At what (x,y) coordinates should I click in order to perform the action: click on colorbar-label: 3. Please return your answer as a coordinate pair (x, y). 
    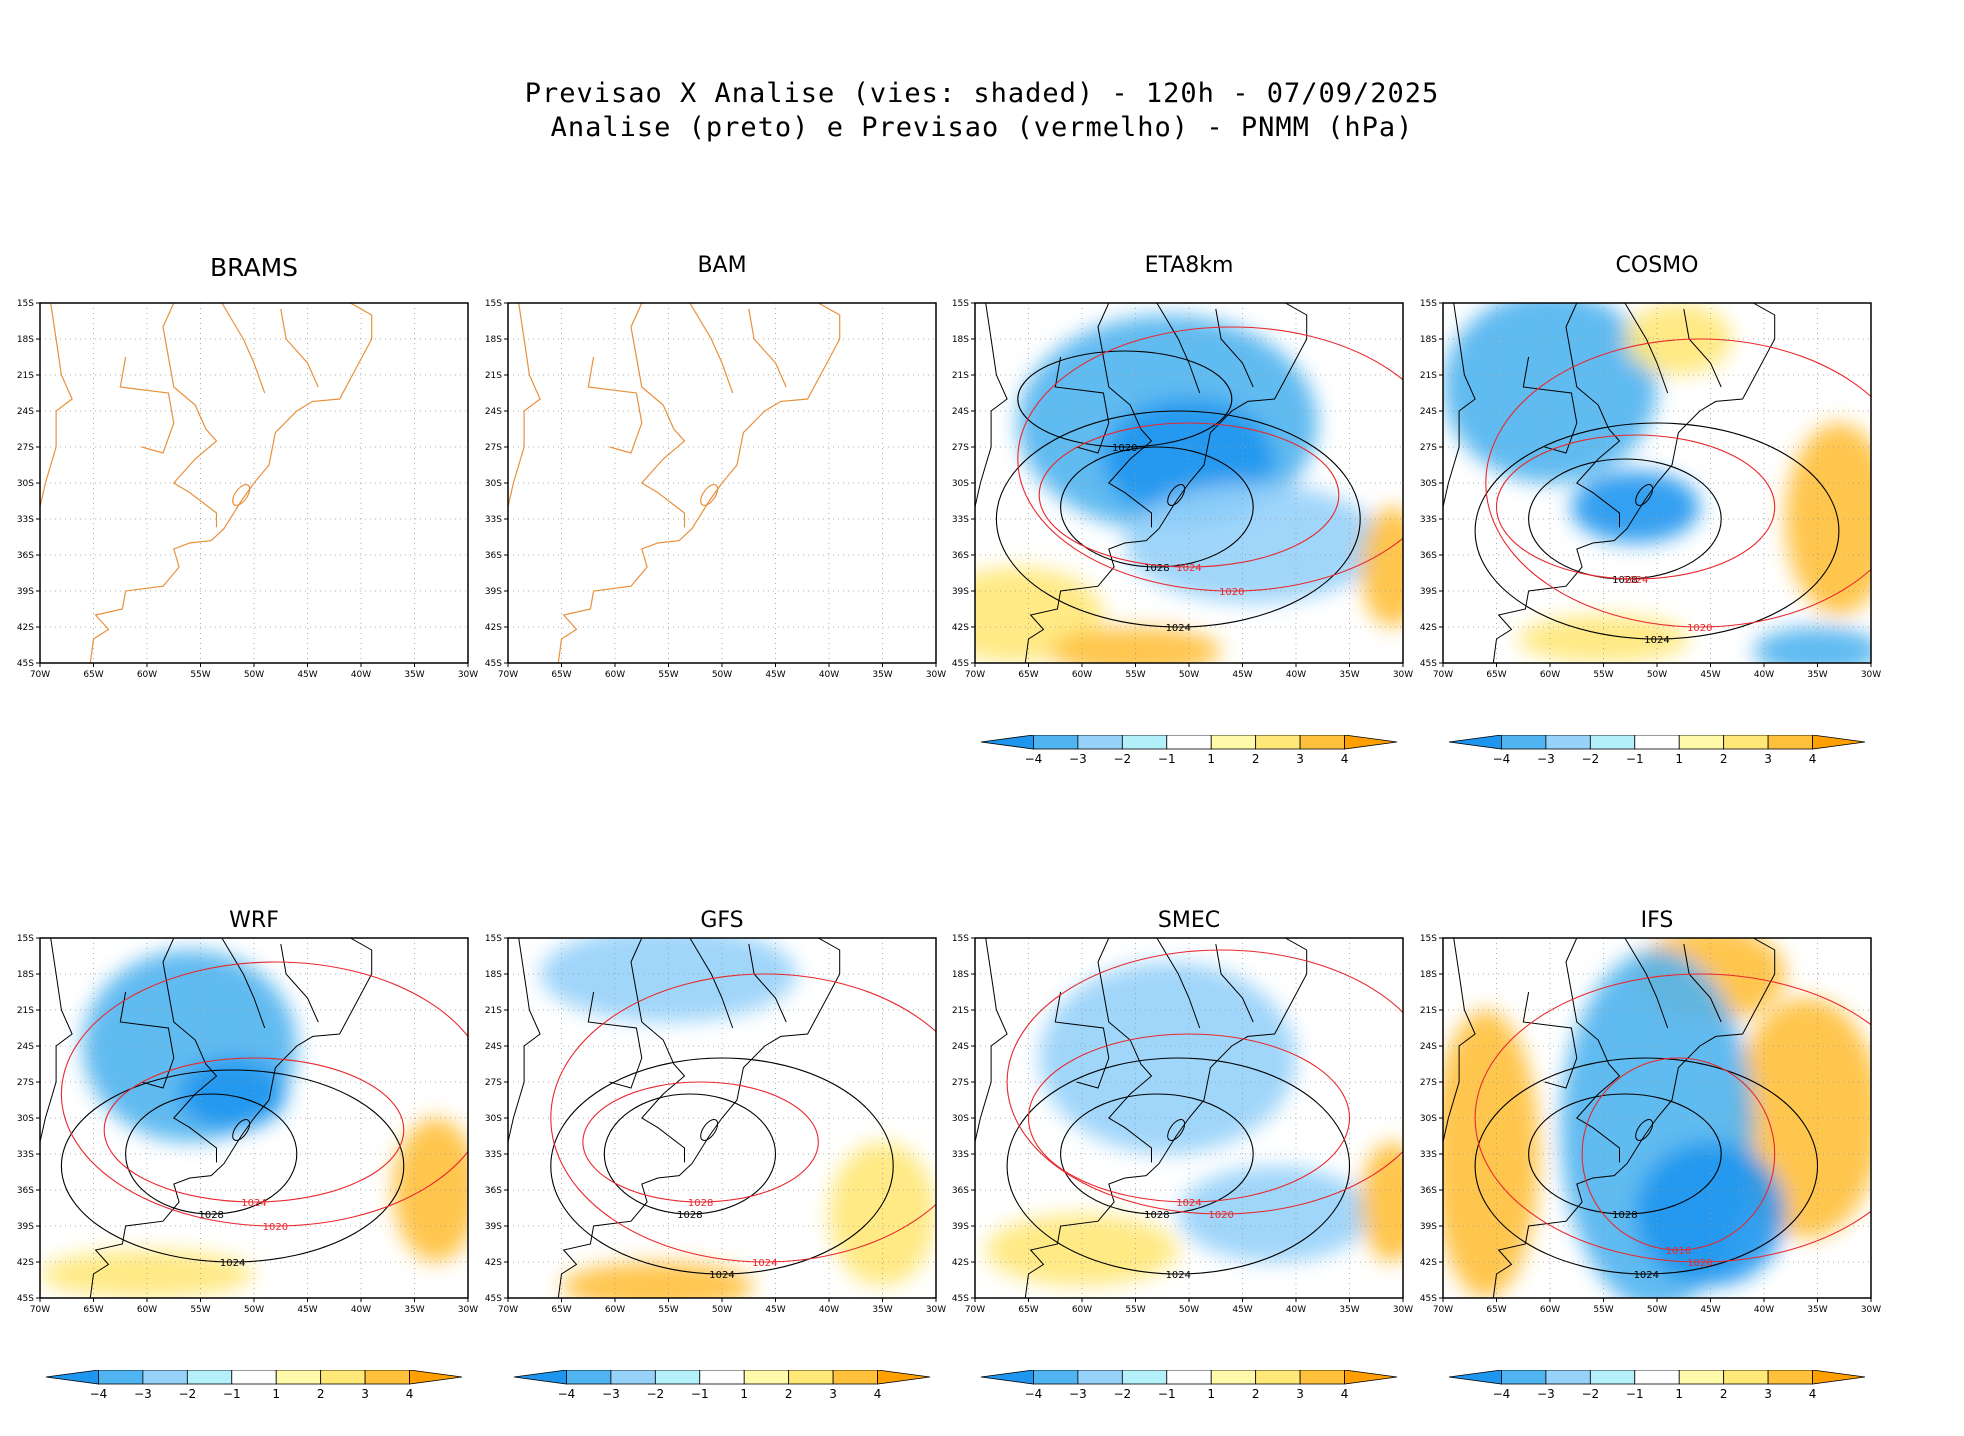
    Looking at the image, I should click on (1300, 1394).